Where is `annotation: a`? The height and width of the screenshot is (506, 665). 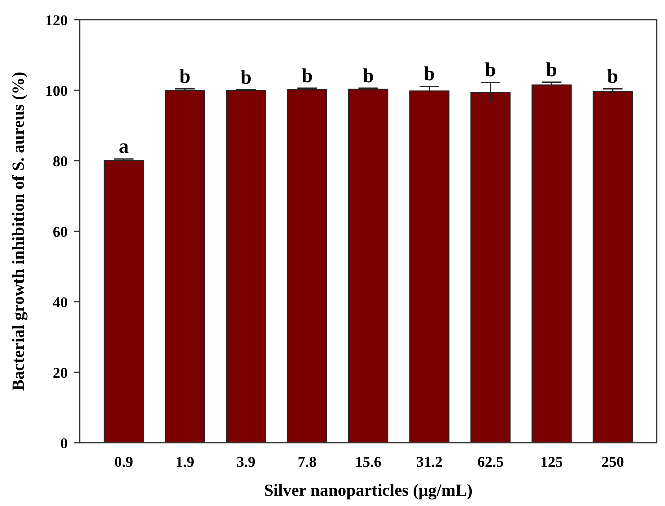 annotation: a is located at coordinates (124, 147).